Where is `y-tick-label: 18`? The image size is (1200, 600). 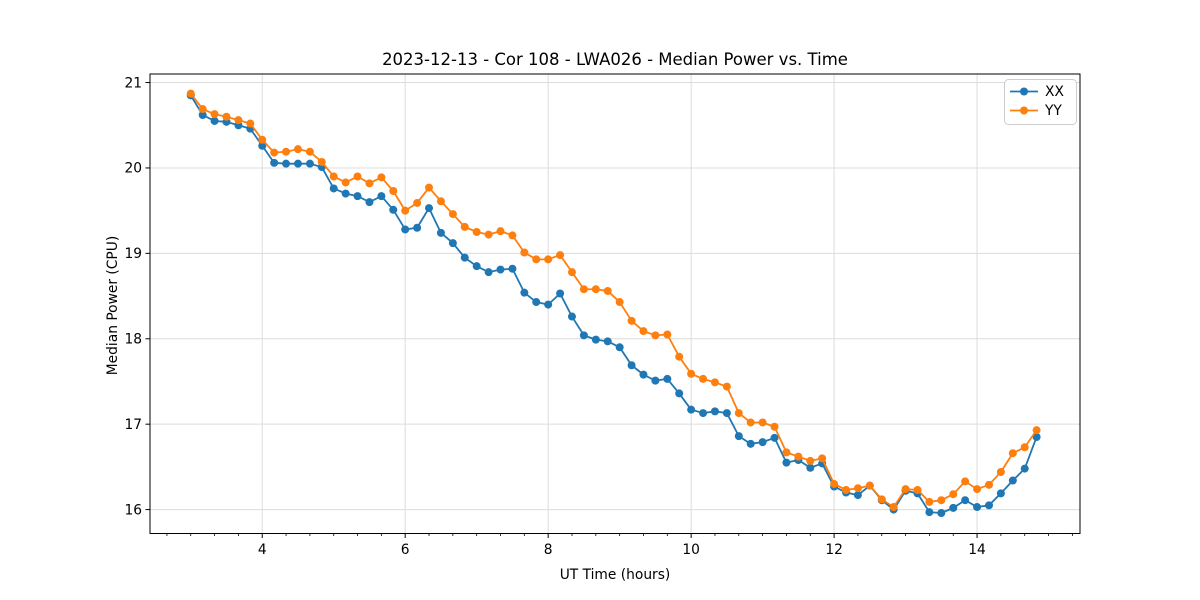 y-tick-label: 18 is located at coordinates (133, 340).